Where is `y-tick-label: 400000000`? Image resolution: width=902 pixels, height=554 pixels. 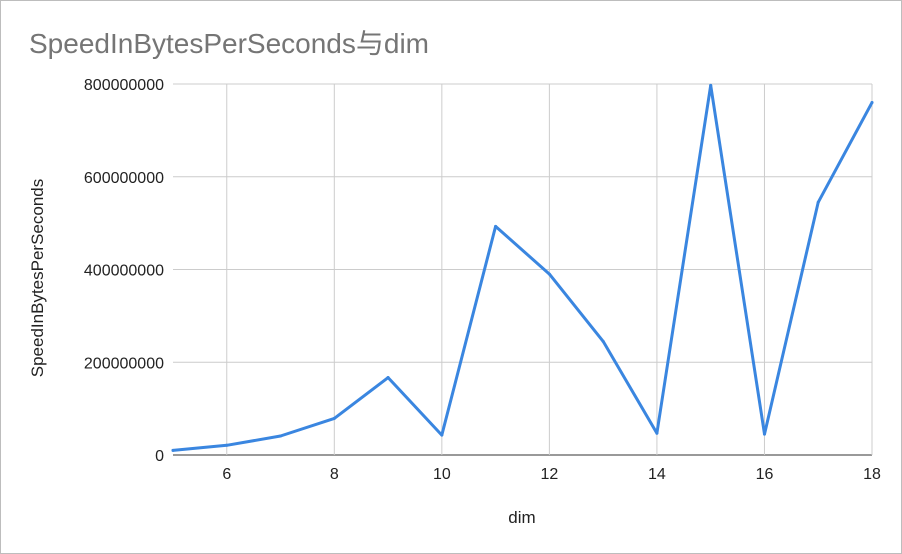
y-tick-label: 400000000 is located at coordinates (124, 271).